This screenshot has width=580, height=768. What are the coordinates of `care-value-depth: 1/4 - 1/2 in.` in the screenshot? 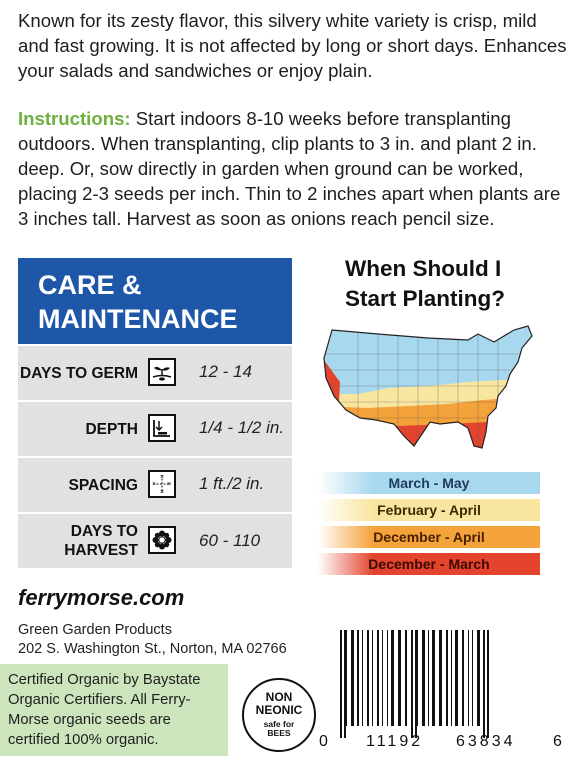 It's located at (242, 427).